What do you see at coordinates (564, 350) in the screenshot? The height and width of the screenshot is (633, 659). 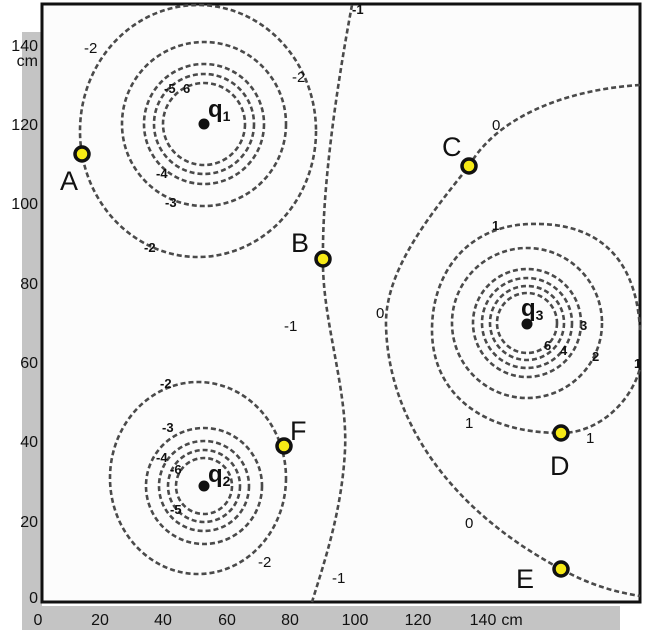 I see `contour-label: 4` at bounding box center [564, 350].